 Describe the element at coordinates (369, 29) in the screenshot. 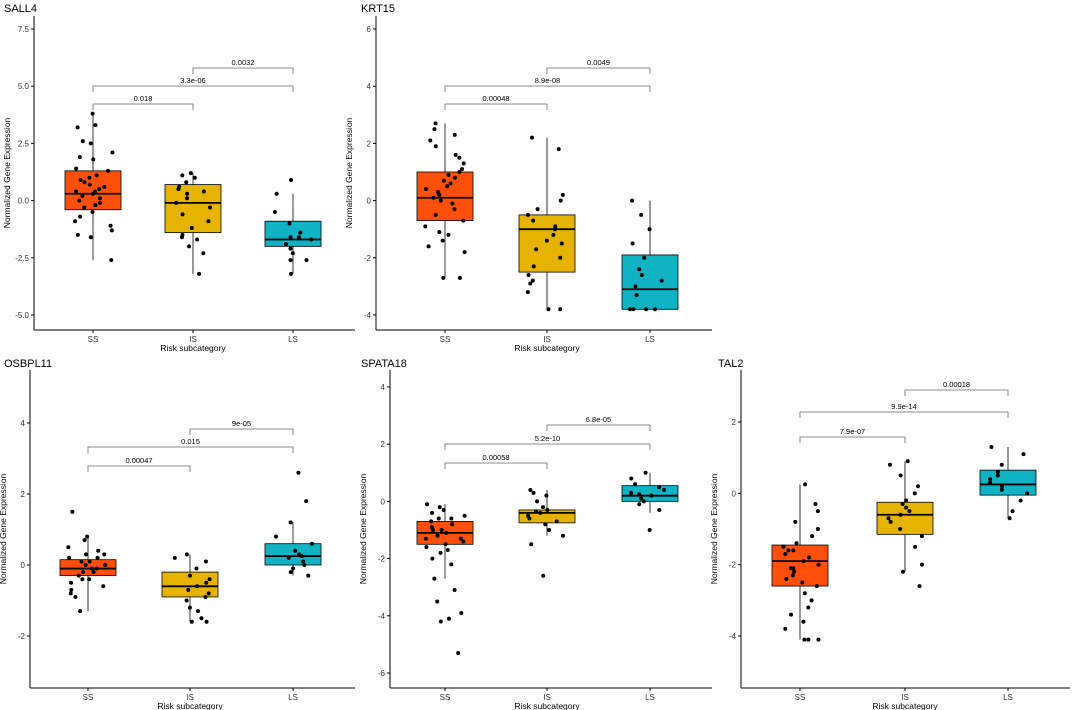

I see `y-tick-label: 6` at that location.